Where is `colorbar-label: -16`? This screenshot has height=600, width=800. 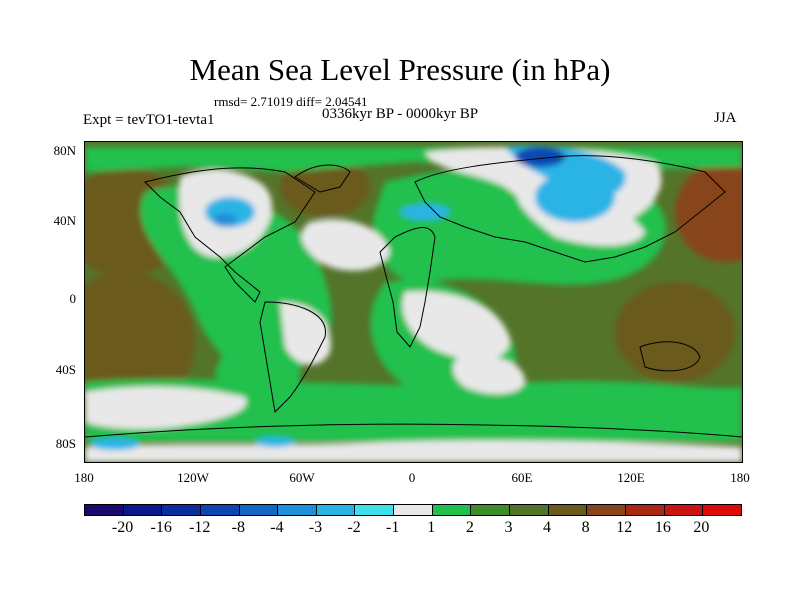
colorbar-label: -16 is located at coordinates (161, 527).